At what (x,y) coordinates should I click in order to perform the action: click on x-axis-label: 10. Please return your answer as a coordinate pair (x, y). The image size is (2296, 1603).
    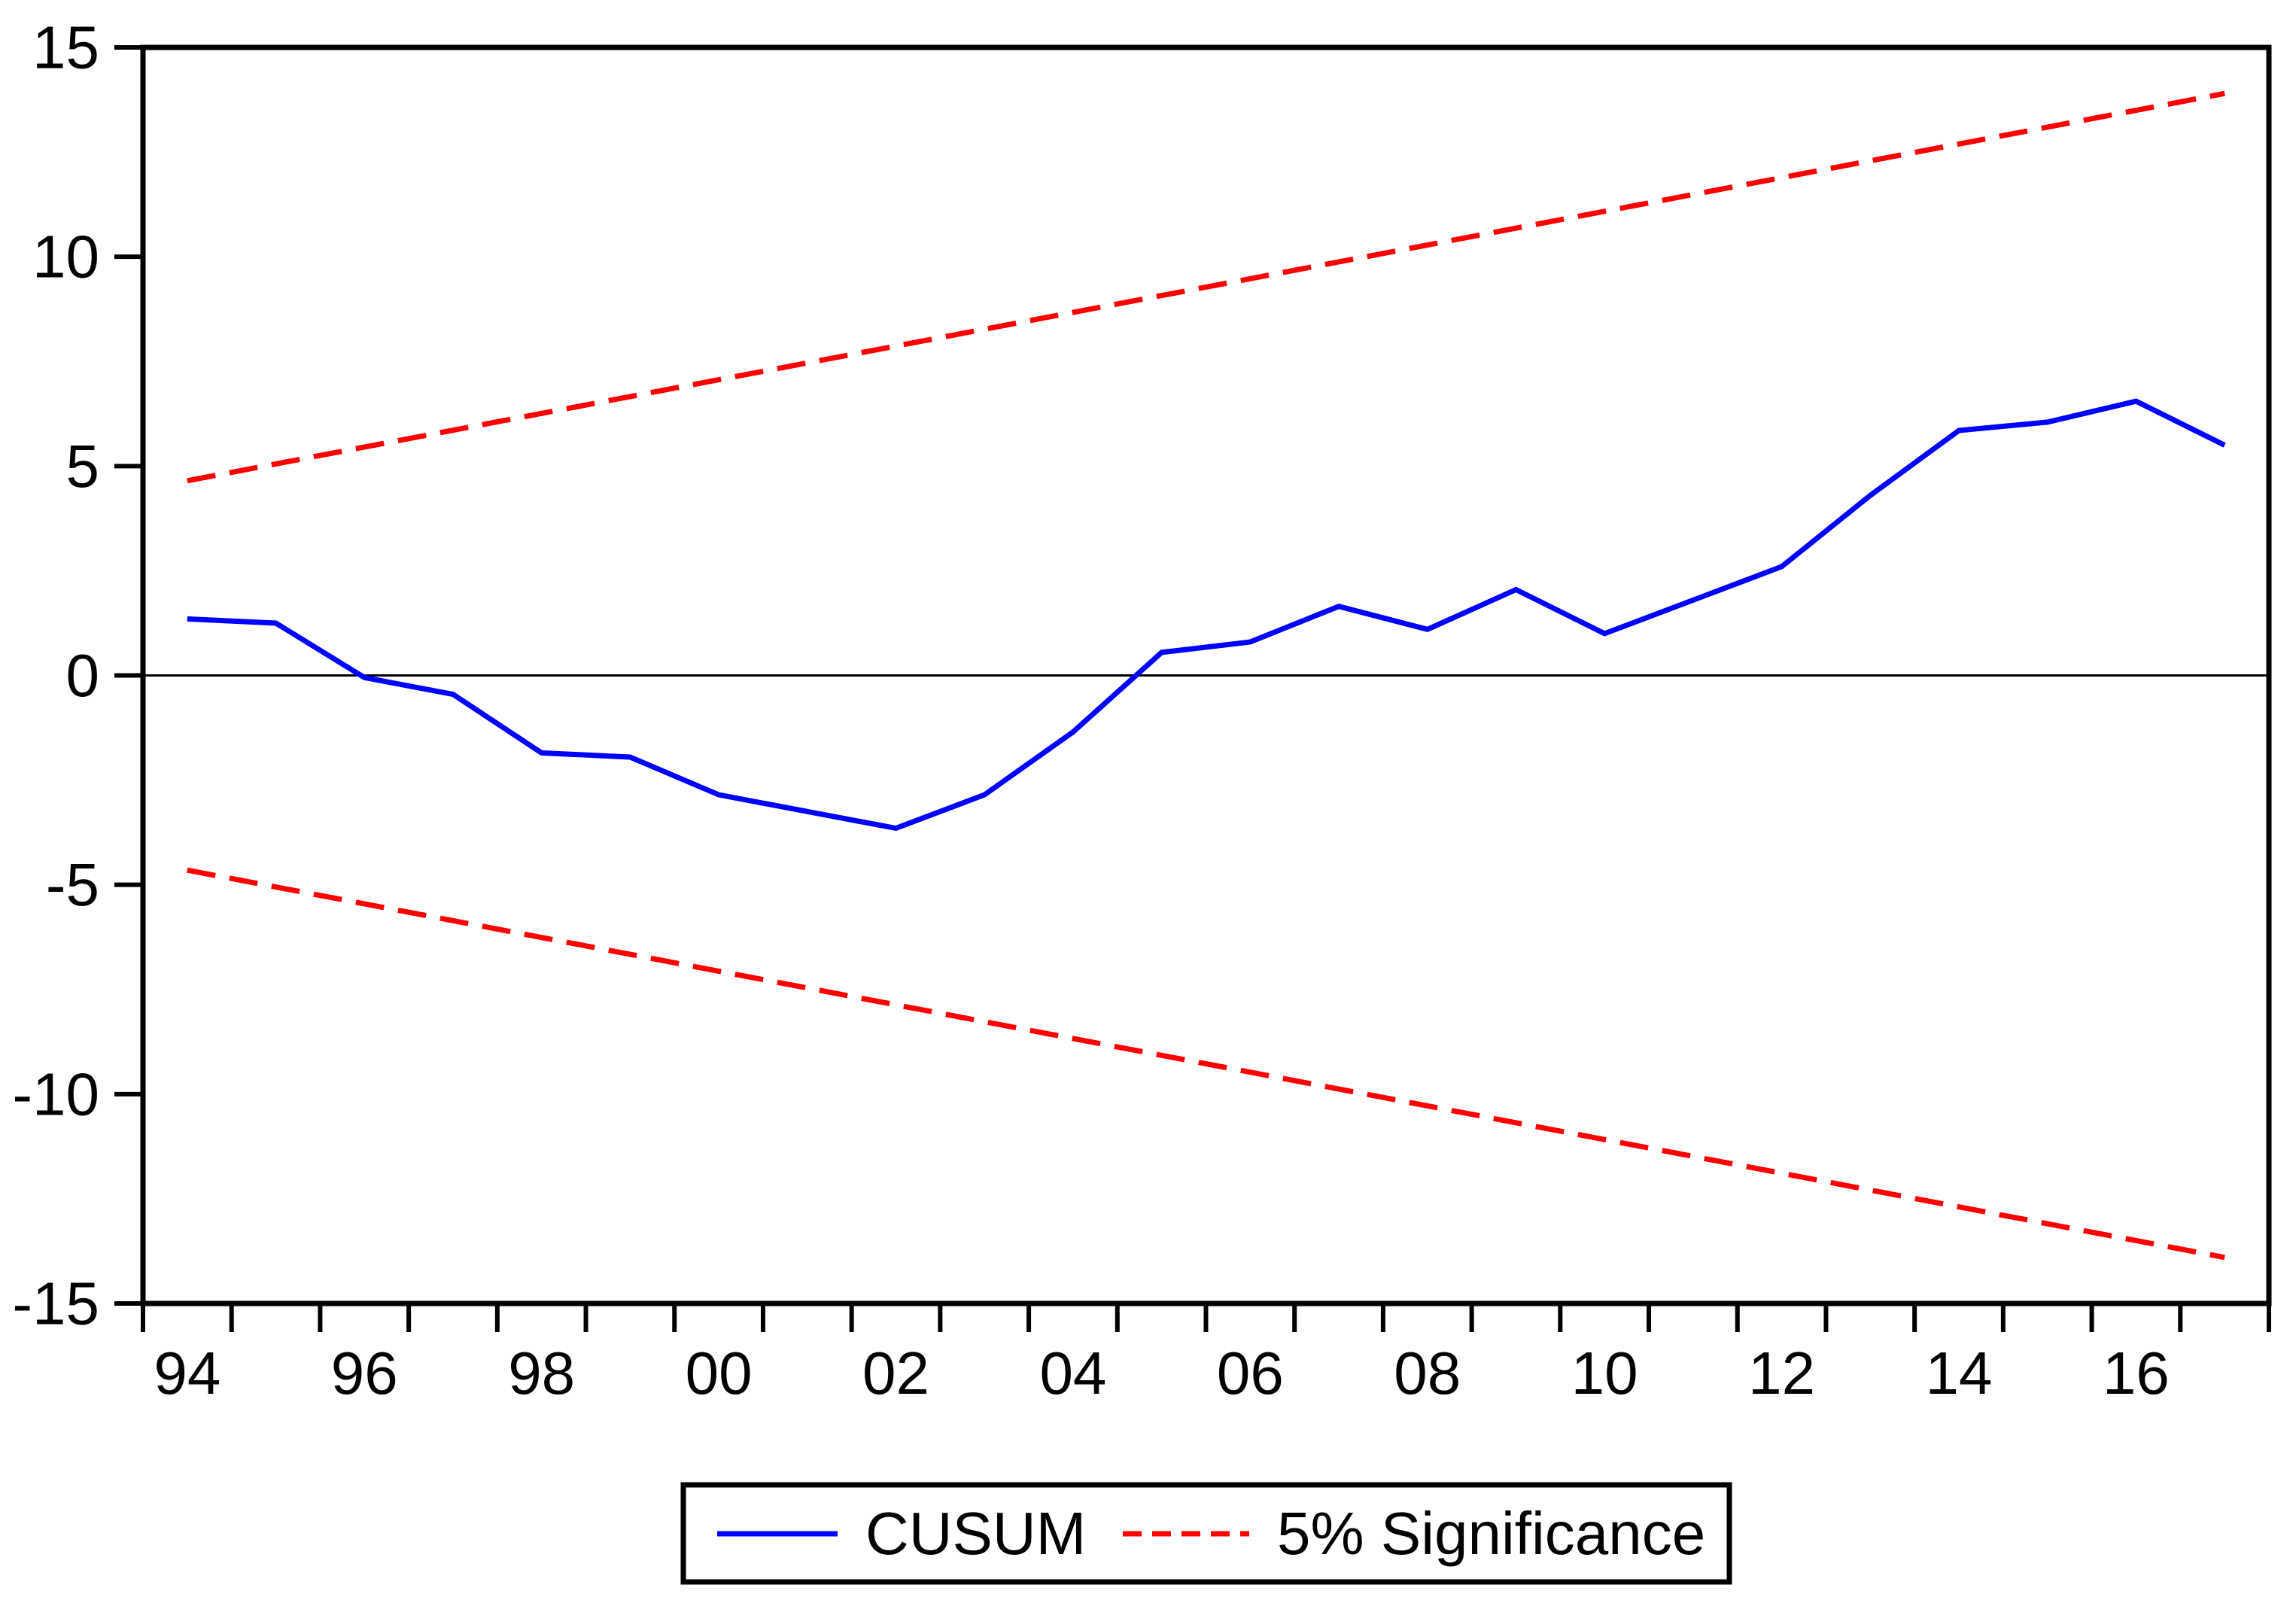
    Looking at the image, I should click on (1604, 1373).